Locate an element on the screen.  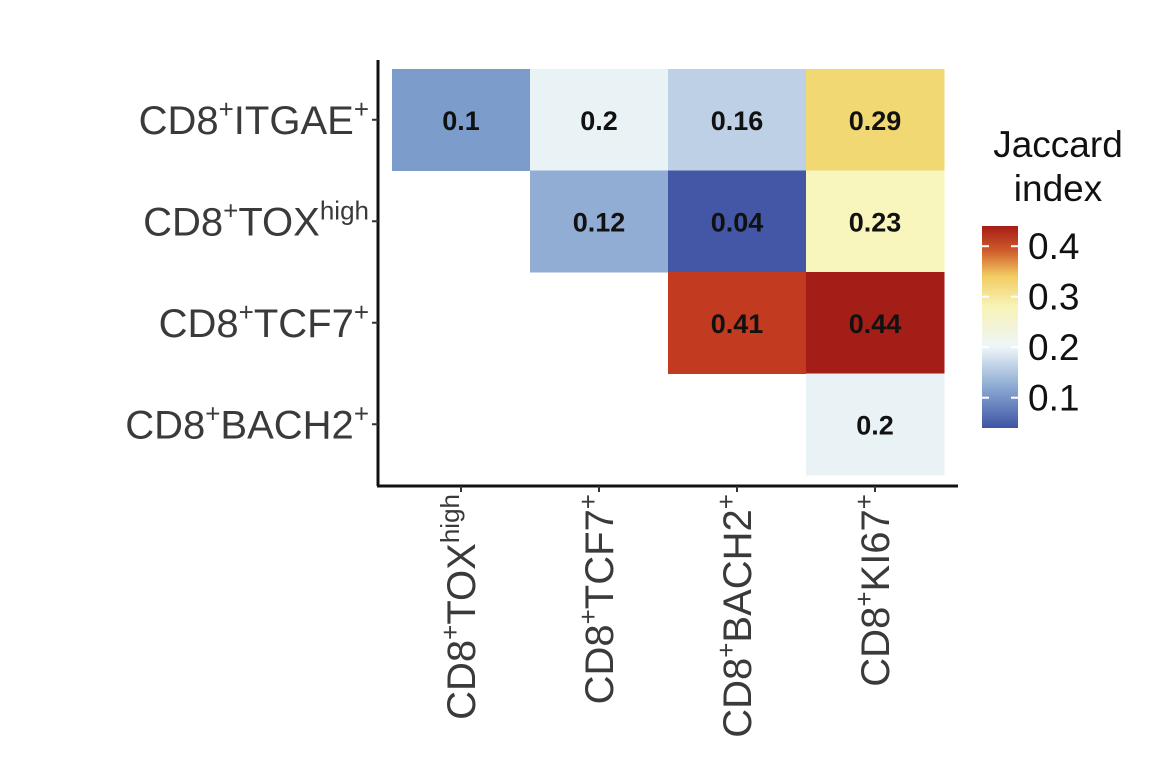
cell-value-label-r2-c3: 0.44 is located at coordinates (875, 324).